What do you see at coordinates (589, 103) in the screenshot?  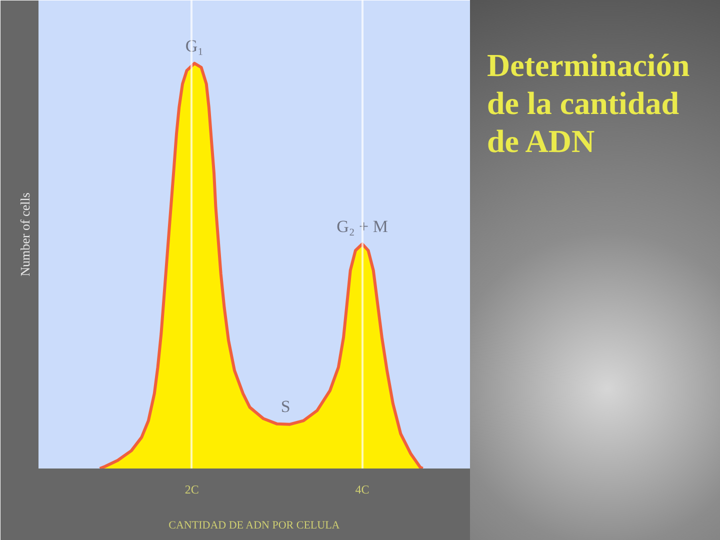 I see `text: Determinación de la cantidad de ADN` at bounding box center [589, 103].